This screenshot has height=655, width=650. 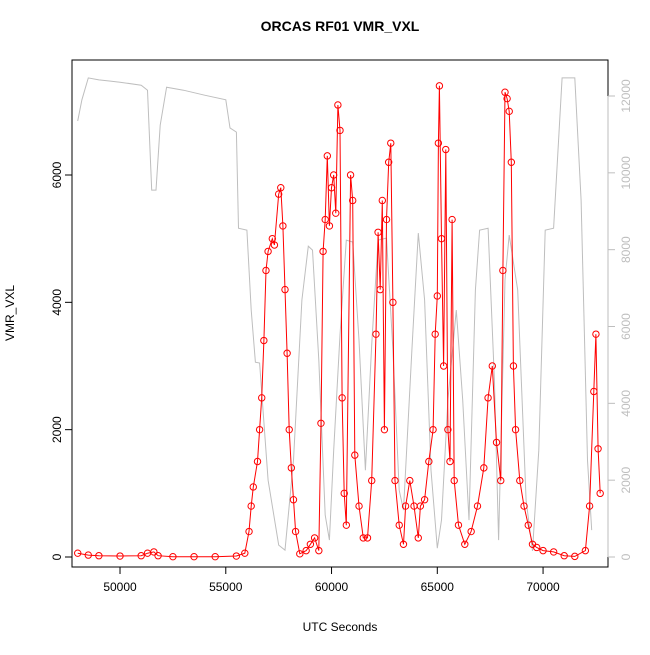 What do you see at coordinates (626, 326) in the screenshot?
I see `y2-tick-label: 6000` at bounding box center [626, 326].